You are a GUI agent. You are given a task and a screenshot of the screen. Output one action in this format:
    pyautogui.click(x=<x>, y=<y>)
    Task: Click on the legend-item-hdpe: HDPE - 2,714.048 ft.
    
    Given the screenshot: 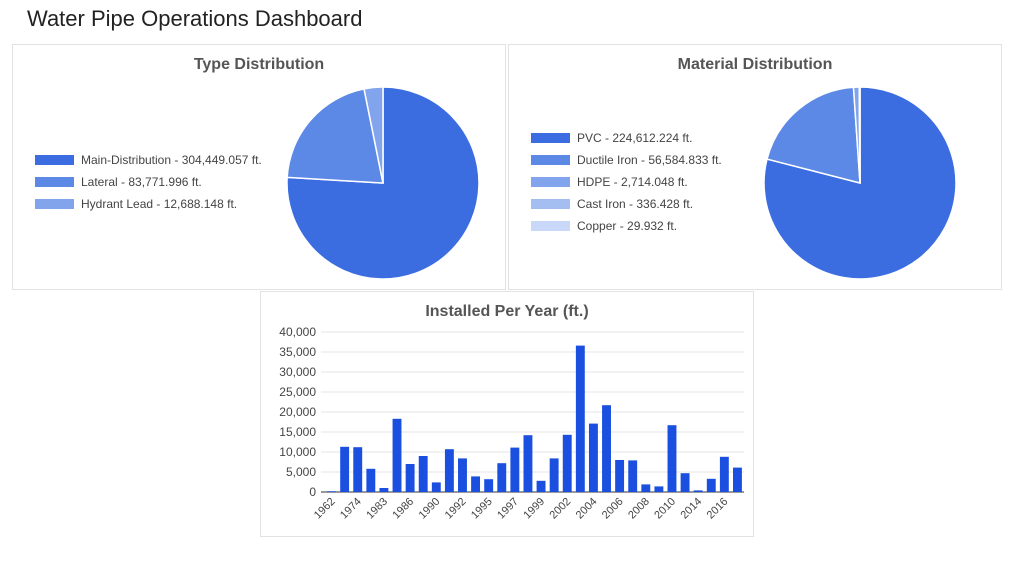 What is the action you would take?
    pyautogui.click(x=609, y=182)
    